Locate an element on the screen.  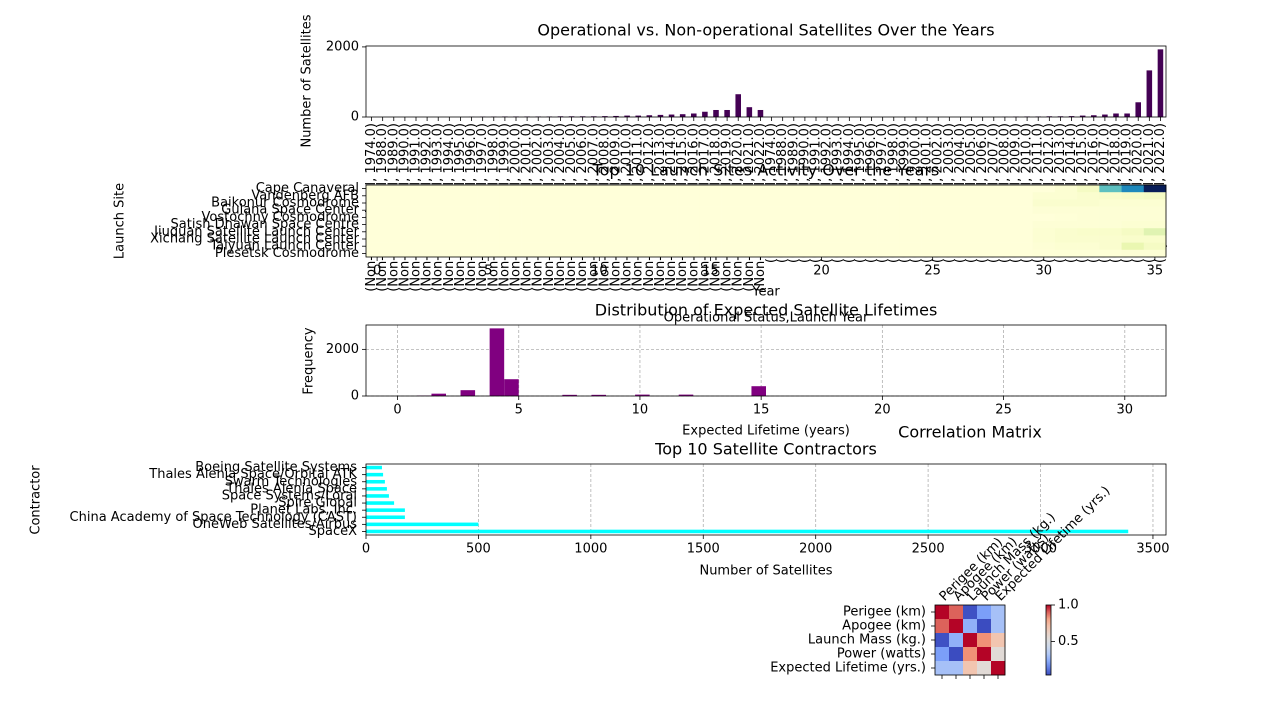
y-tick-label: Plesetsk Cosmodrome is located at coordinates (287, 253).